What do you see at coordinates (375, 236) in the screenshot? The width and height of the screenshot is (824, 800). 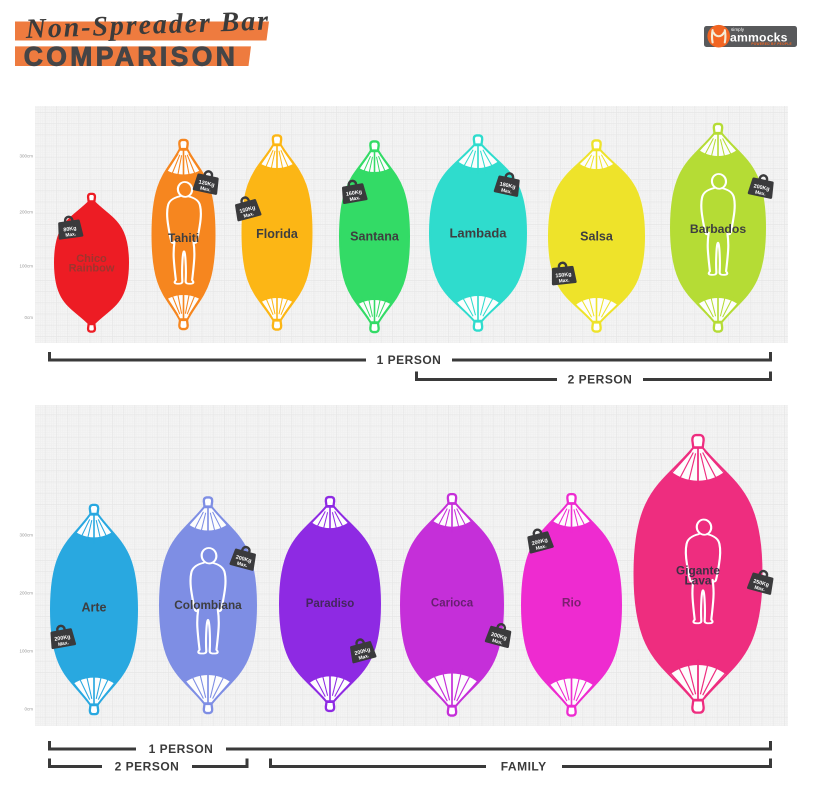 I see `svg-text: Santana` at bounding box center [375, 236].